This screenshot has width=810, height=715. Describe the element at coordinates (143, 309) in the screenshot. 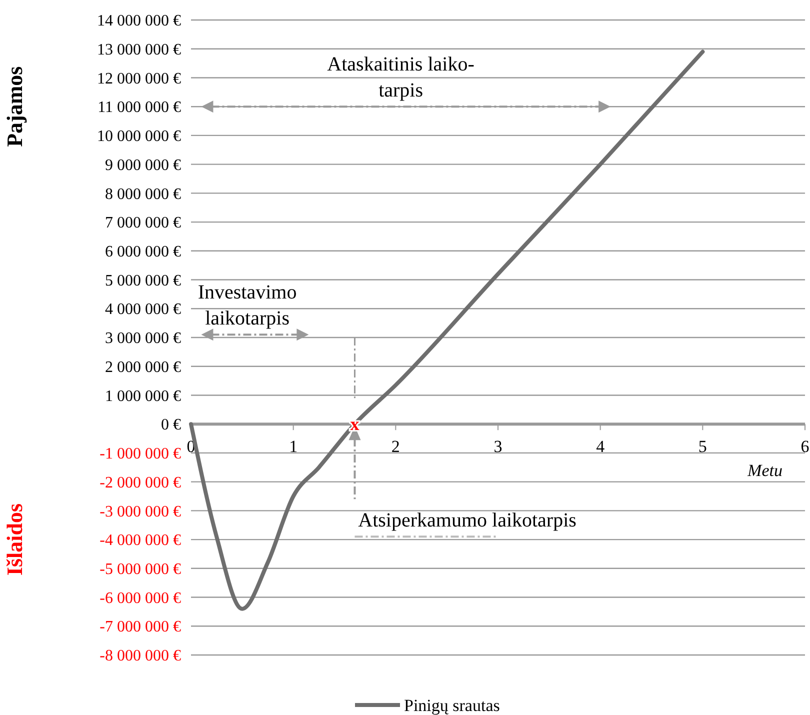

I see `y-tick-label: 4 000 000 €` at that location.